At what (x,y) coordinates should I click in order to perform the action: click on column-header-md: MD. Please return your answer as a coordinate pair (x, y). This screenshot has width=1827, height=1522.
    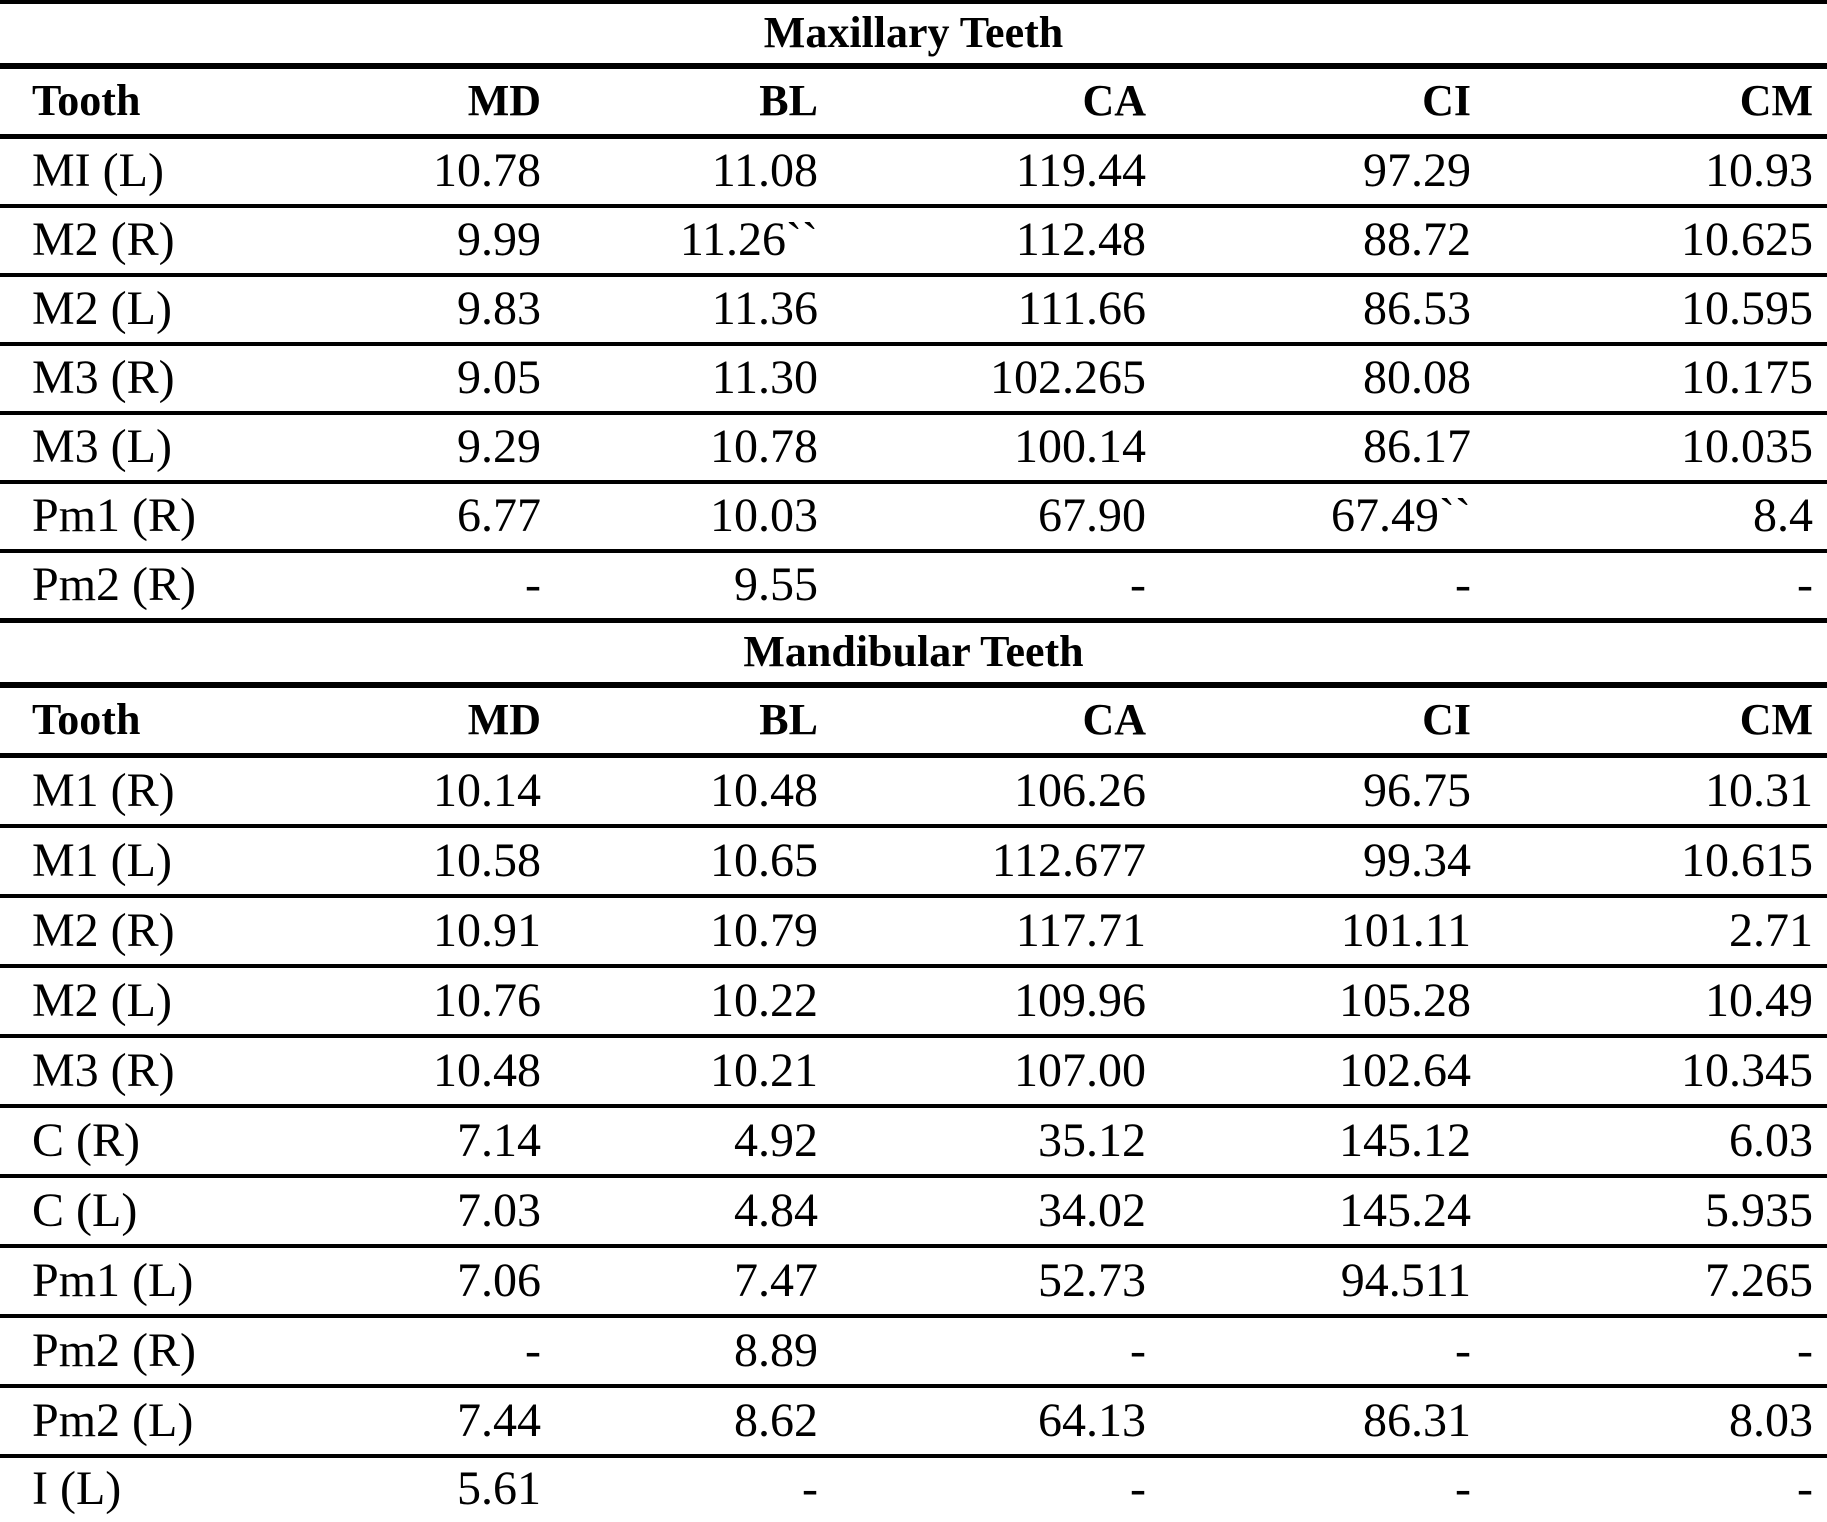
    Looking at the image, I should click on (467, 102).